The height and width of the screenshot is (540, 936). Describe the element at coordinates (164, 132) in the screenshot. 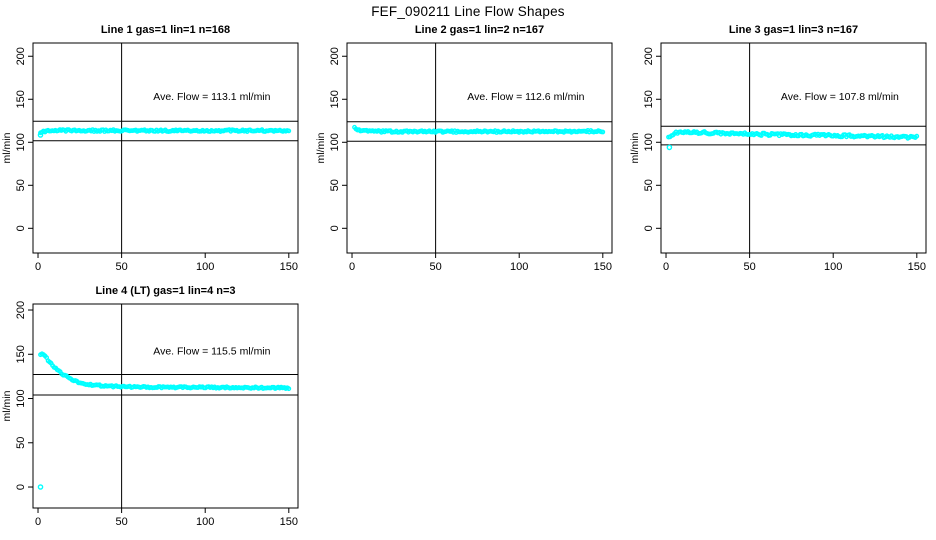

I see `panel-0-points` at that location.